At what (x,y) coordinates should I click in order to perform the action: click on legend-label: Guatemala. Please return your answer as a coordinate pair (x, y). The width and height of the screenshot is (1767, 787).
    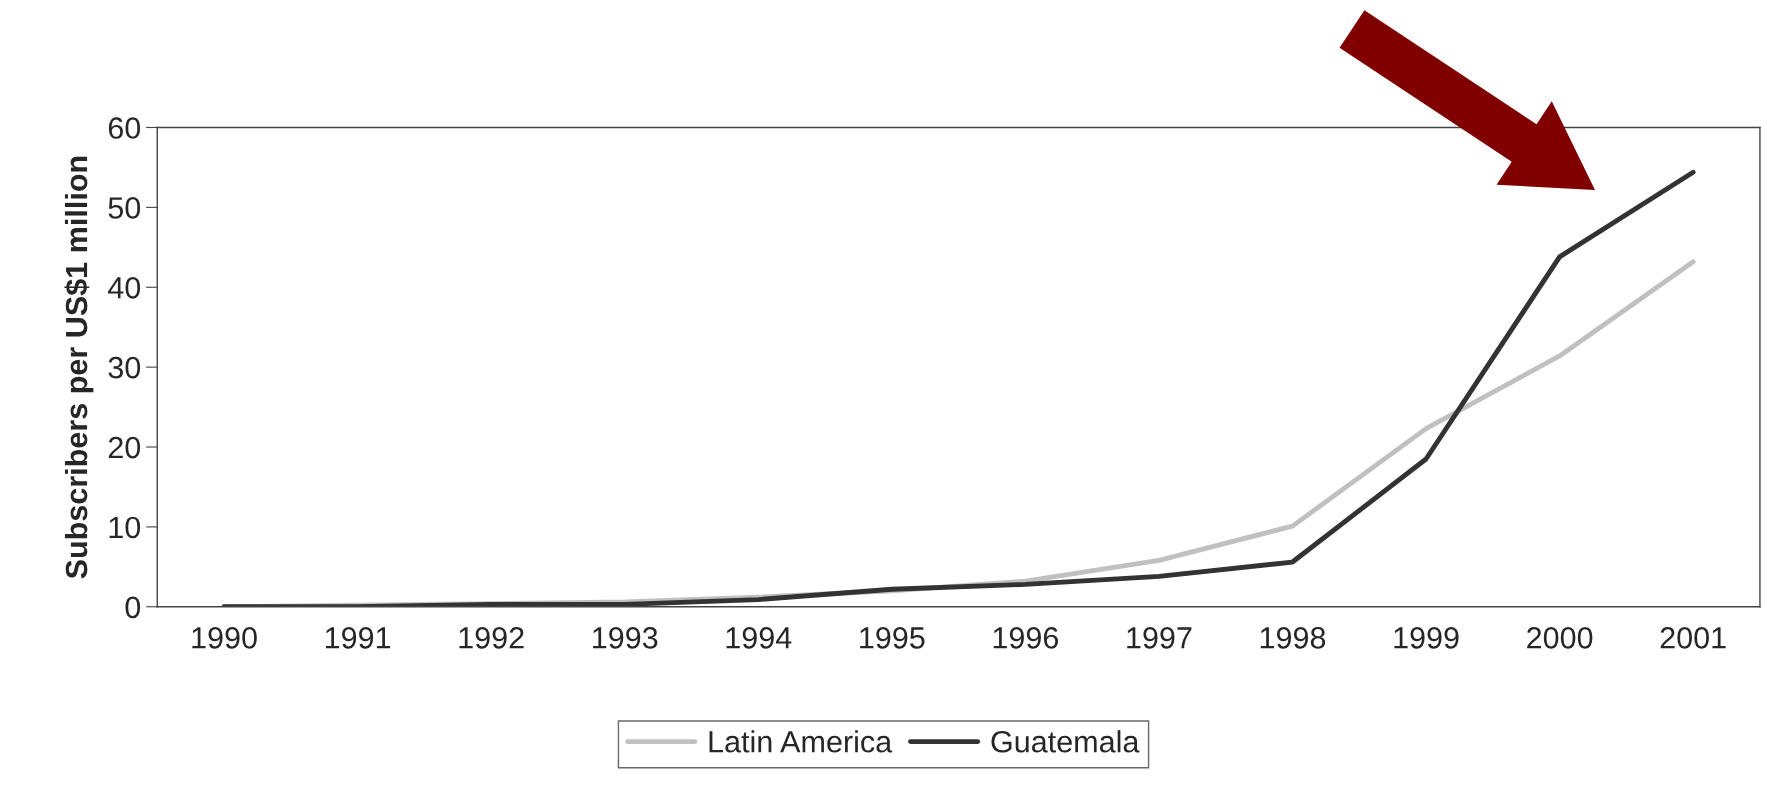
    Looking at the image, I should click on (1065, 741).